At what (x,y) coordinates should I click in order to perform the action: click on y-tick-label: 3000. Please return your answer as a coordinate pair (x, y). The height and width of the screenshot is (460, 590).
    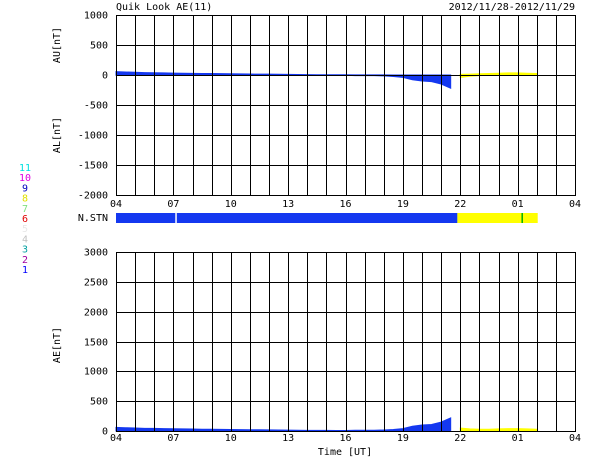
    Looking at the image, I should click on (96, 253).